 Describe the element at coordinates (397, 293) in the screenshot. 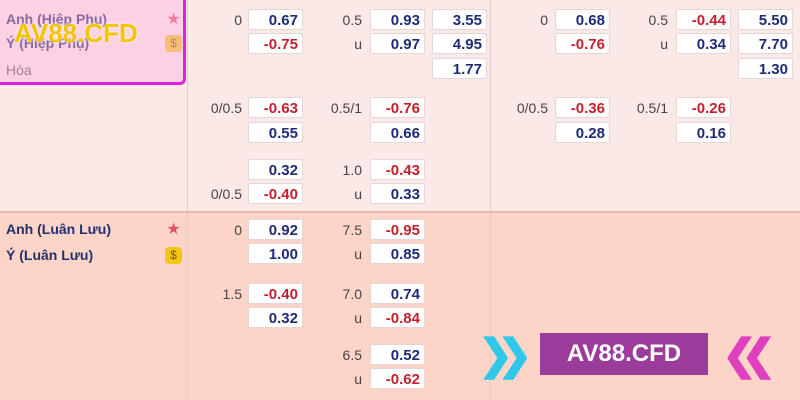

I see `odds-cell: 0.74` at that location.